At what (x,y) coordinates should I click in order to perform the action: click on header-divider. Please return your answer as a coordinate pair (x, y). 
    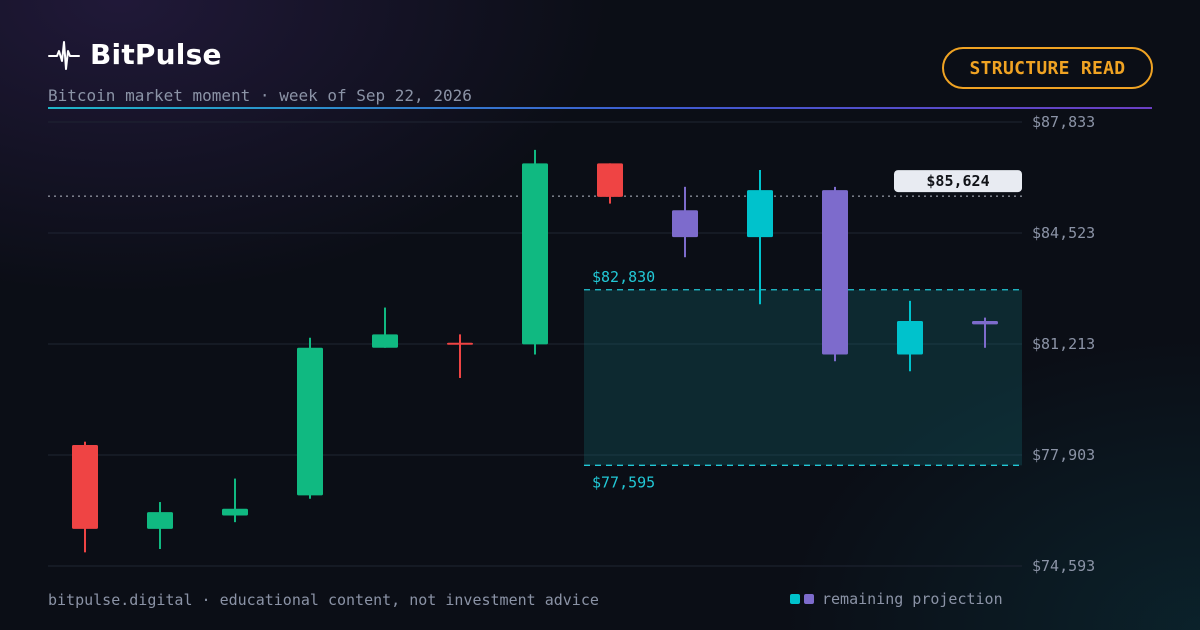
    Looking at the image, I should click on (600, 108).